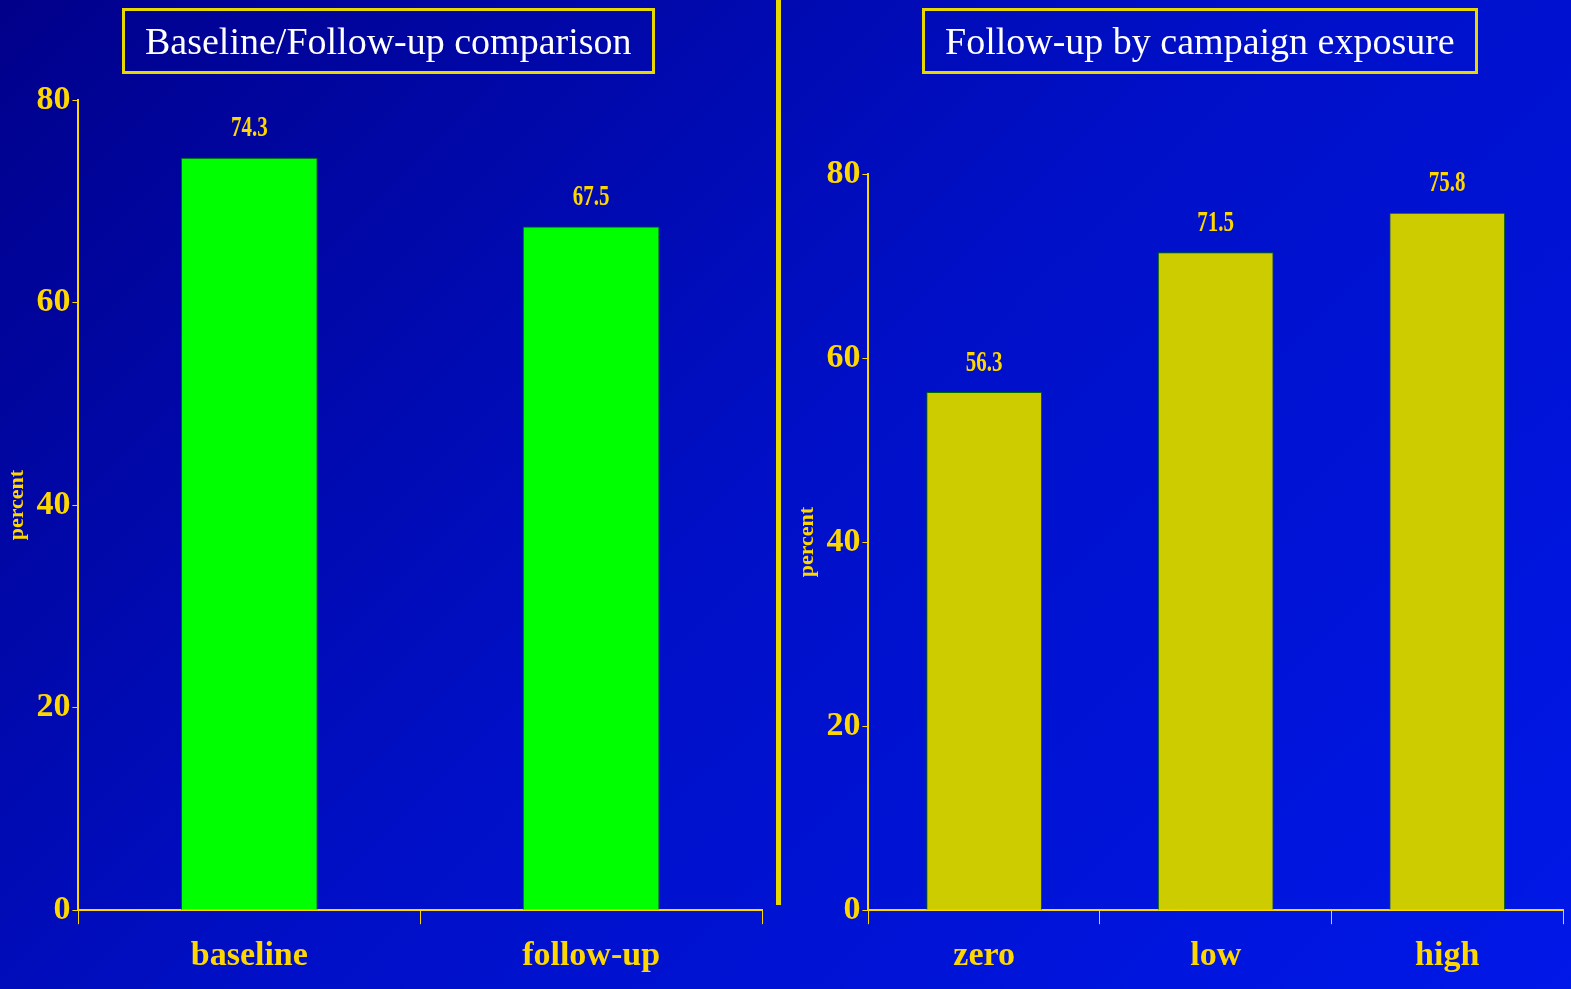 The width and height of the screenshot is (1571, 989). I want to click on data-label: 74.3, so click(249, 126).